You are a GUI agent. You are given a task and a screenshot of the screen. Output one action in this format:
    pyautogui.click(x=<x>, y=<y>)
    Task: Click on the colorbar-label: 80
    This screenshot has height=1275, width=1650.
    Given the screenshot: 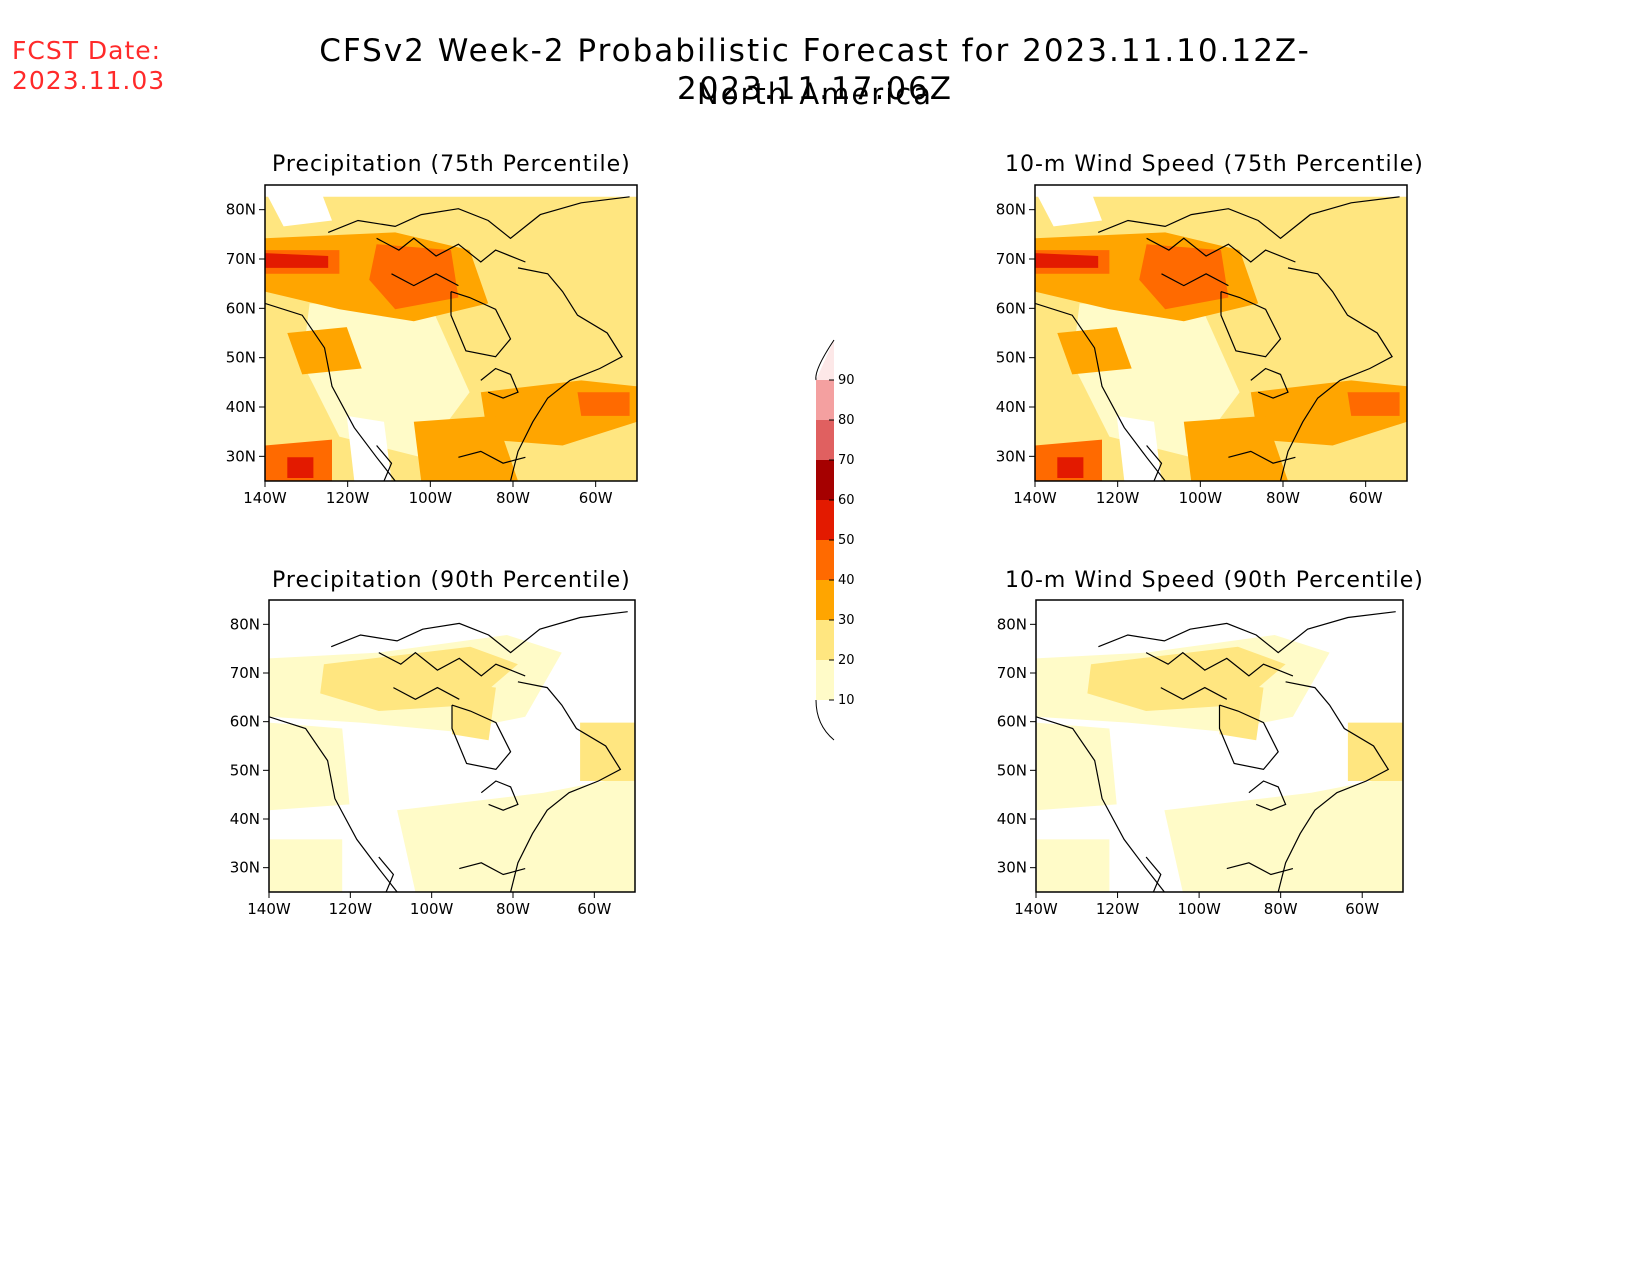 What is the action you would take?
    pyautogui.click(x=846, y=420)
    